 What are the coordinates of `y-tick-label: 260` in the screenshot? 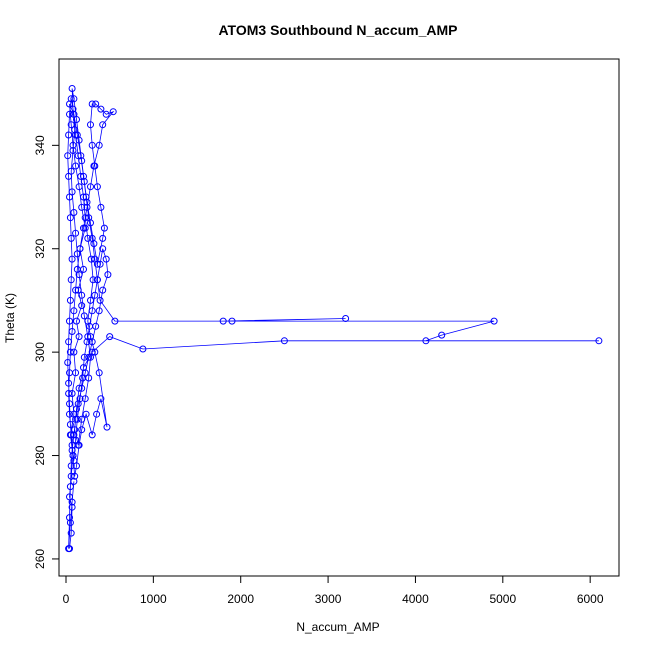 It's located at (40, 559).